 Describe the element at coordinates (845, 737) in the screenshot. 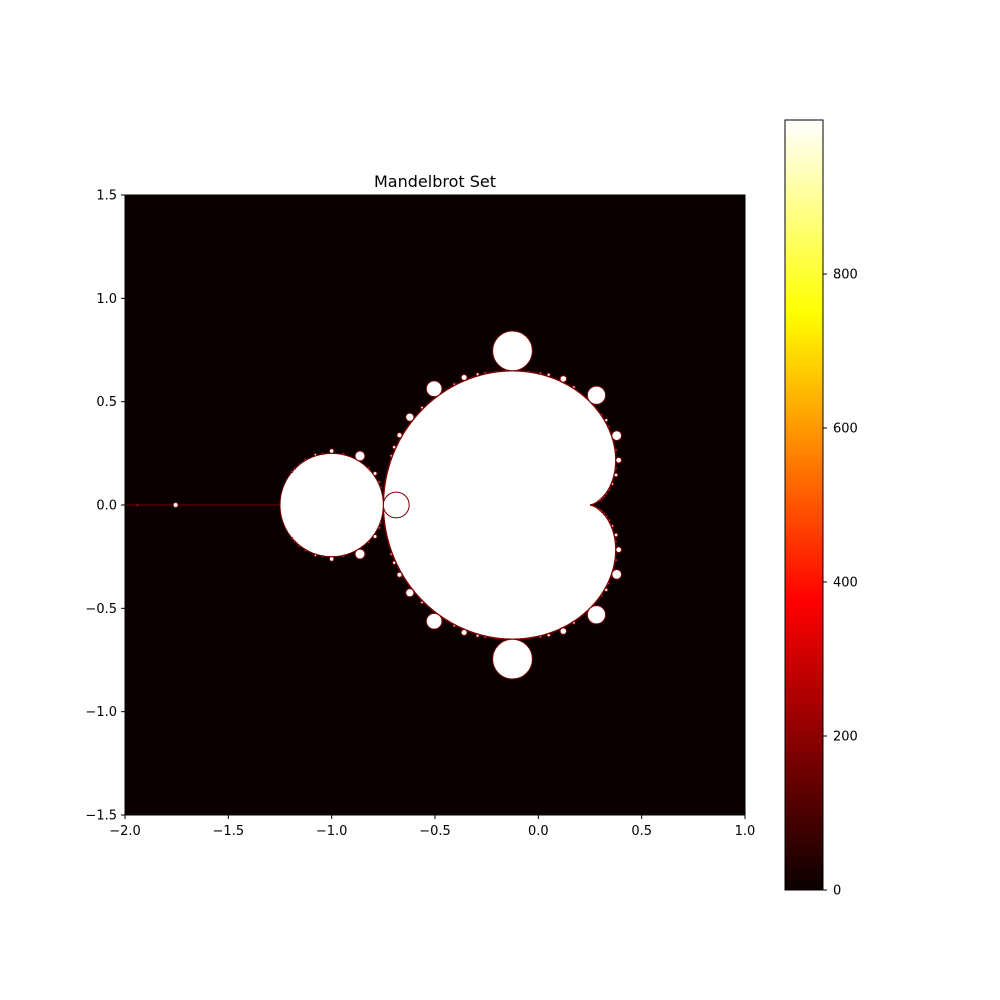

I see `colorbar-tick-label: 200` at that location.